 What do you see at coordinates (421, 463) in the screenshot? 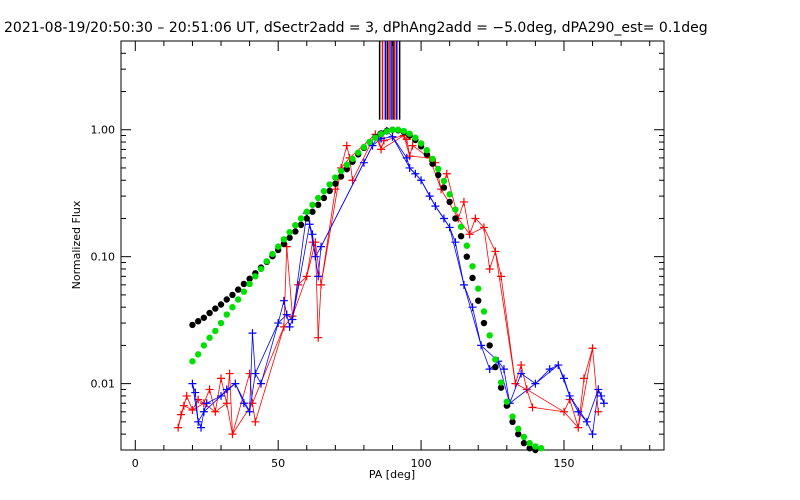
I see `x-tick-label: 100` at bounding box center [421, 463].